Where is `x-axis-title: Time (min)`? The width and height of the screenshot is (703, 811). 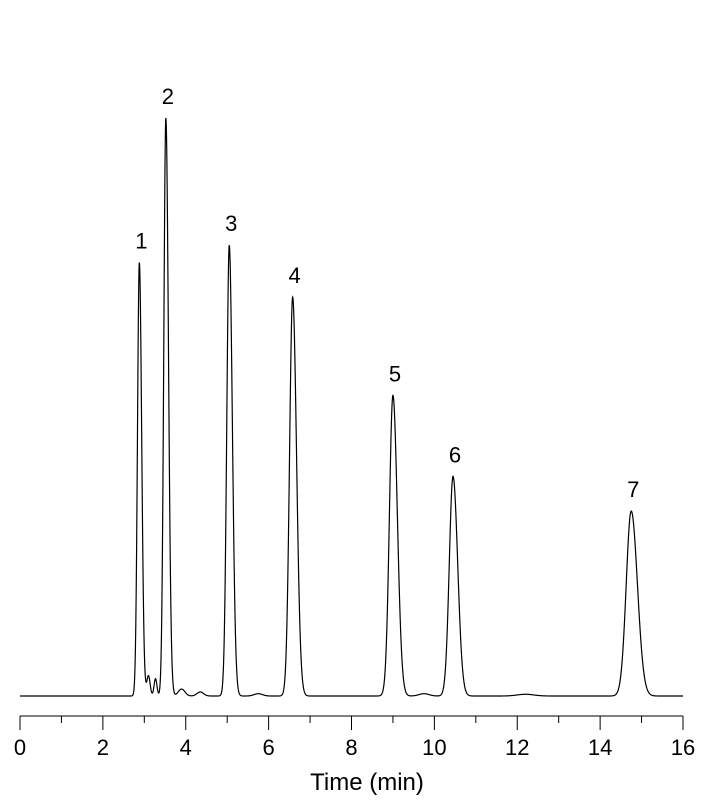
x-axis-title: Time (min) is located at coordinates (367, 782).